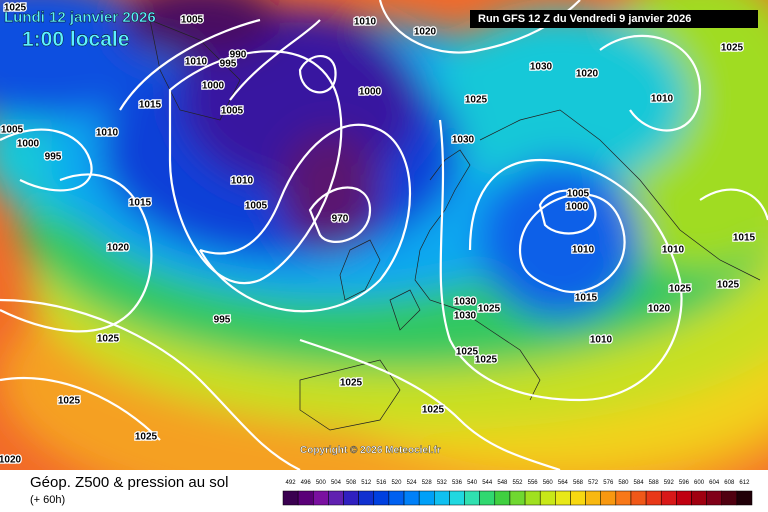 The image size is (768, 512). Describe the element at coordinates (47, 500) in the screenshot. I see `forecast-step: (+ 60h)` at that location.